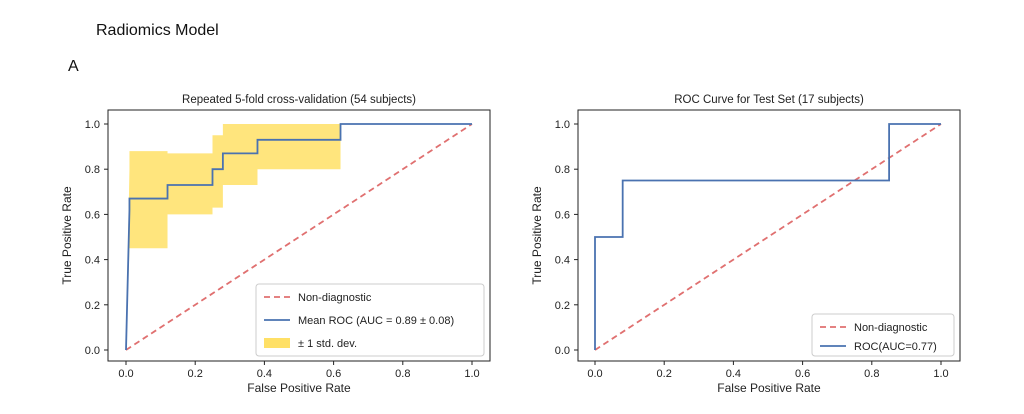 This screenshot has height=414, width=1024. What do you see at coordinates (277, 343) in the screenshot?
I see `legend-swatch` at bounding box center [277, 343].